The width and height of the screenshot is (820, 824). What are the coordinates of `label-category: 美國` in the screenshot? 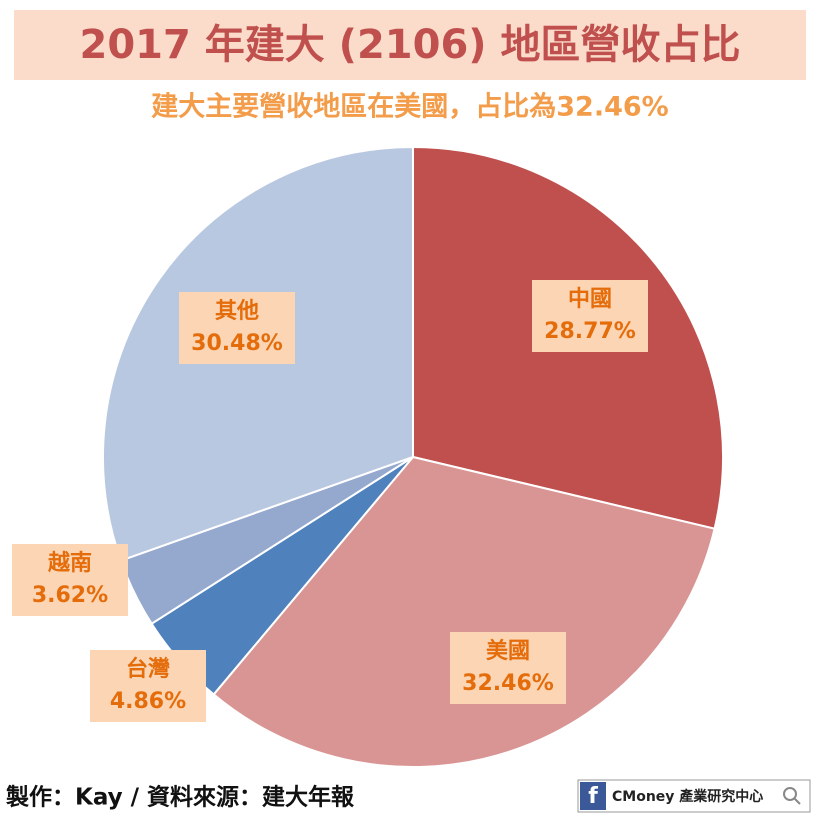 It's located at (508, 651).